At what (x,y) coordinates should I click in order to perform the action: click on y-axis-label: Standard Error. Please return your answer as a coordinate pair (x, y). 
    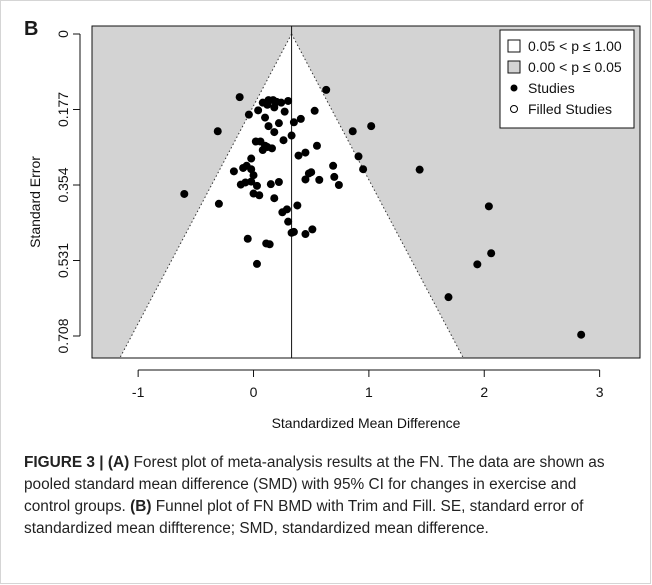
    Looking at the image, I should click on (35, 202).